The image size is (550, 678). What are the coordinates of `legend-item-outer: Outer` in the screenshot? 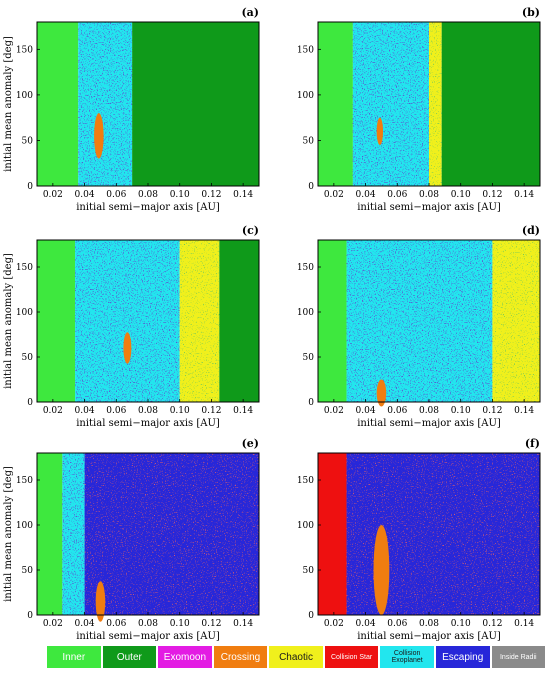 It's located at (129, 657).